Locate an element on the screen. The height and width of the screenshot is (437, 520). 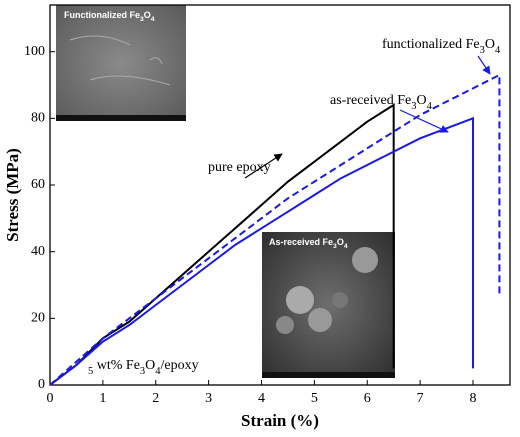
x-axis-label: Strain (%) is located at coordinates (280, 420).